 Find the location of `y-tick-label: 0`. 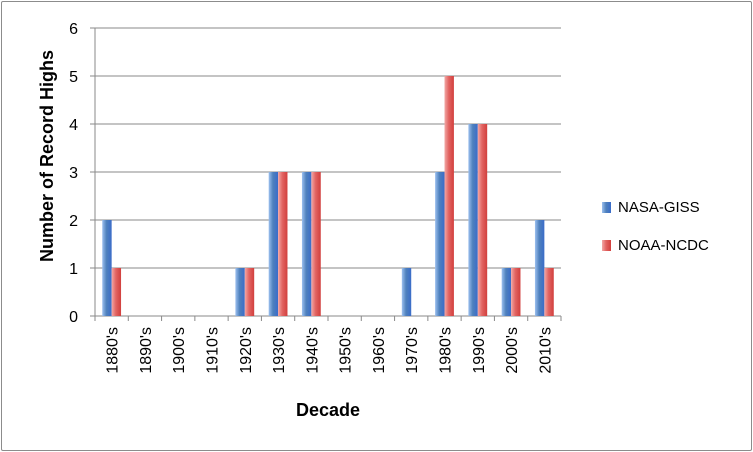

y-tick-label: 0 is located at coordinates (73, 317).